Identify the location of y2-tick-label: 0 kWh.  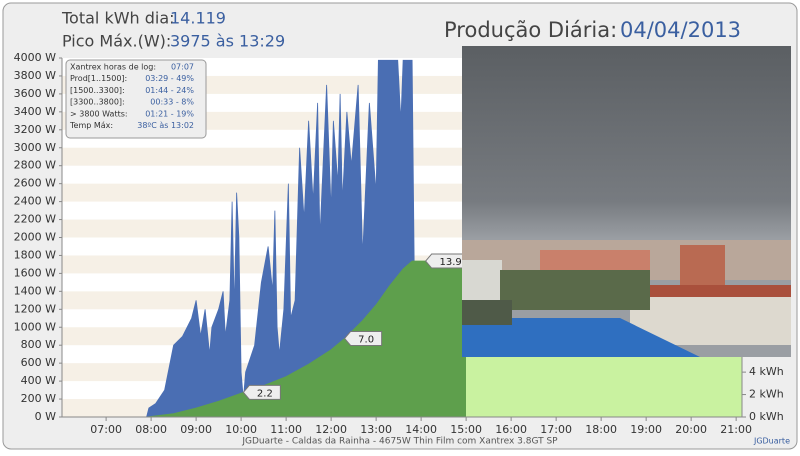
(766, 416).